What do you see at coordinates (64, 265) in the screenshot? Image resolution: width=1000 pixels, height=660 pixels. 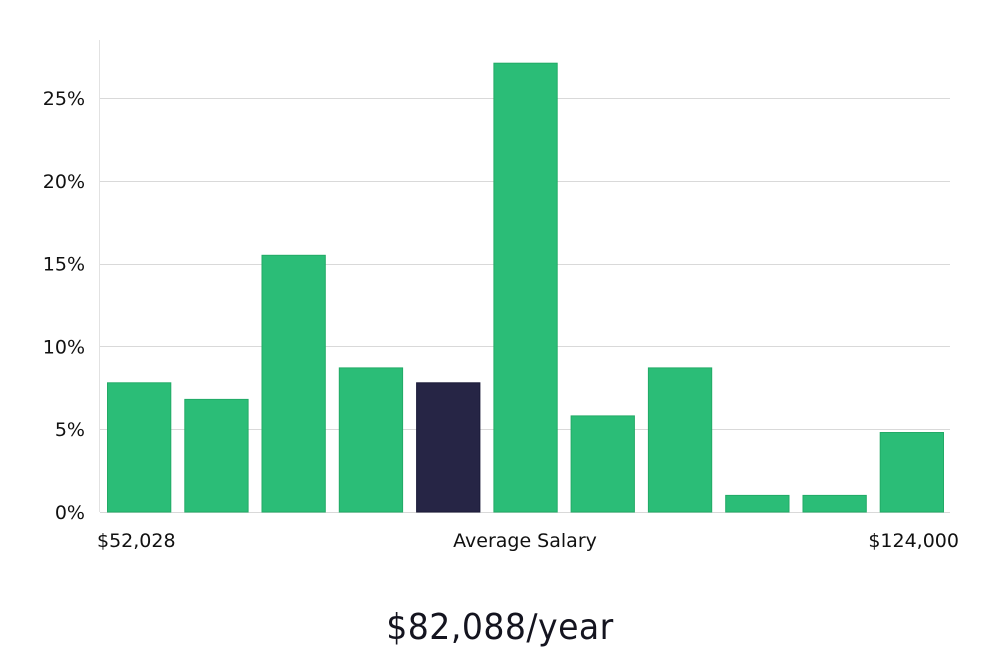 I see `y-tick-label: 15%` at bounding box center [64, 265].